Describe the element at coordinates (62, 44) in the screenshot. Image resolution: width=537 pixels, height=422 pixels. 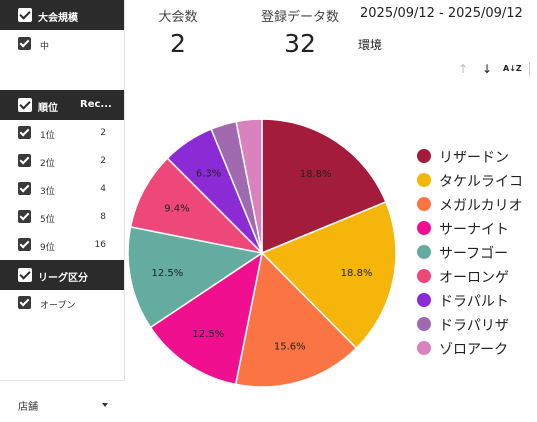
I see `filter-option-medium: 中` at that location.